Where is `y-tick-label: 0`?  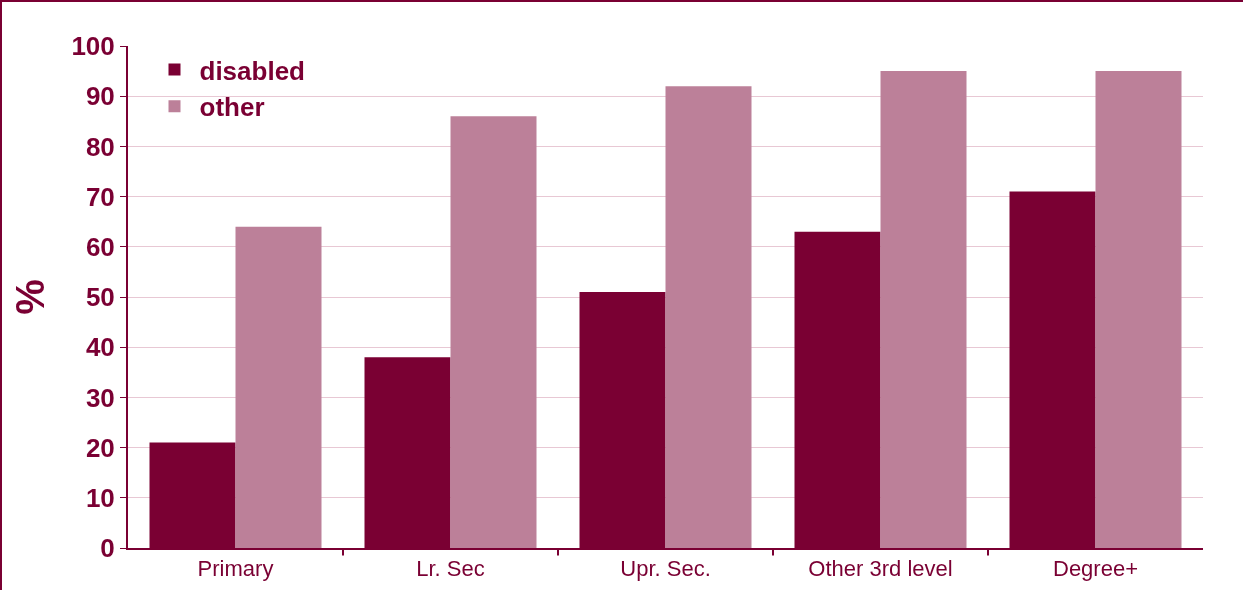 y-tick-label: 0 is located at coordinates (107, 548).